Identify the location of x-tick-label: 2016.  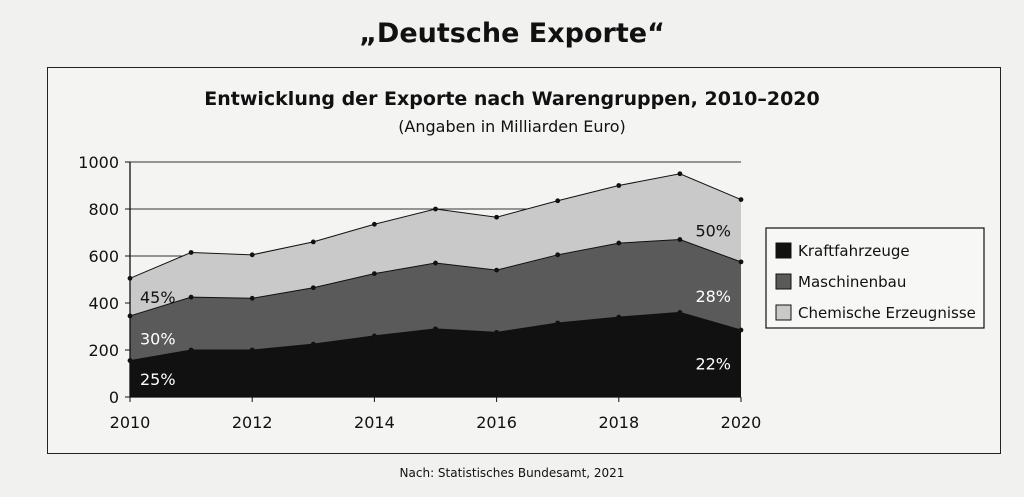
(496, 422).